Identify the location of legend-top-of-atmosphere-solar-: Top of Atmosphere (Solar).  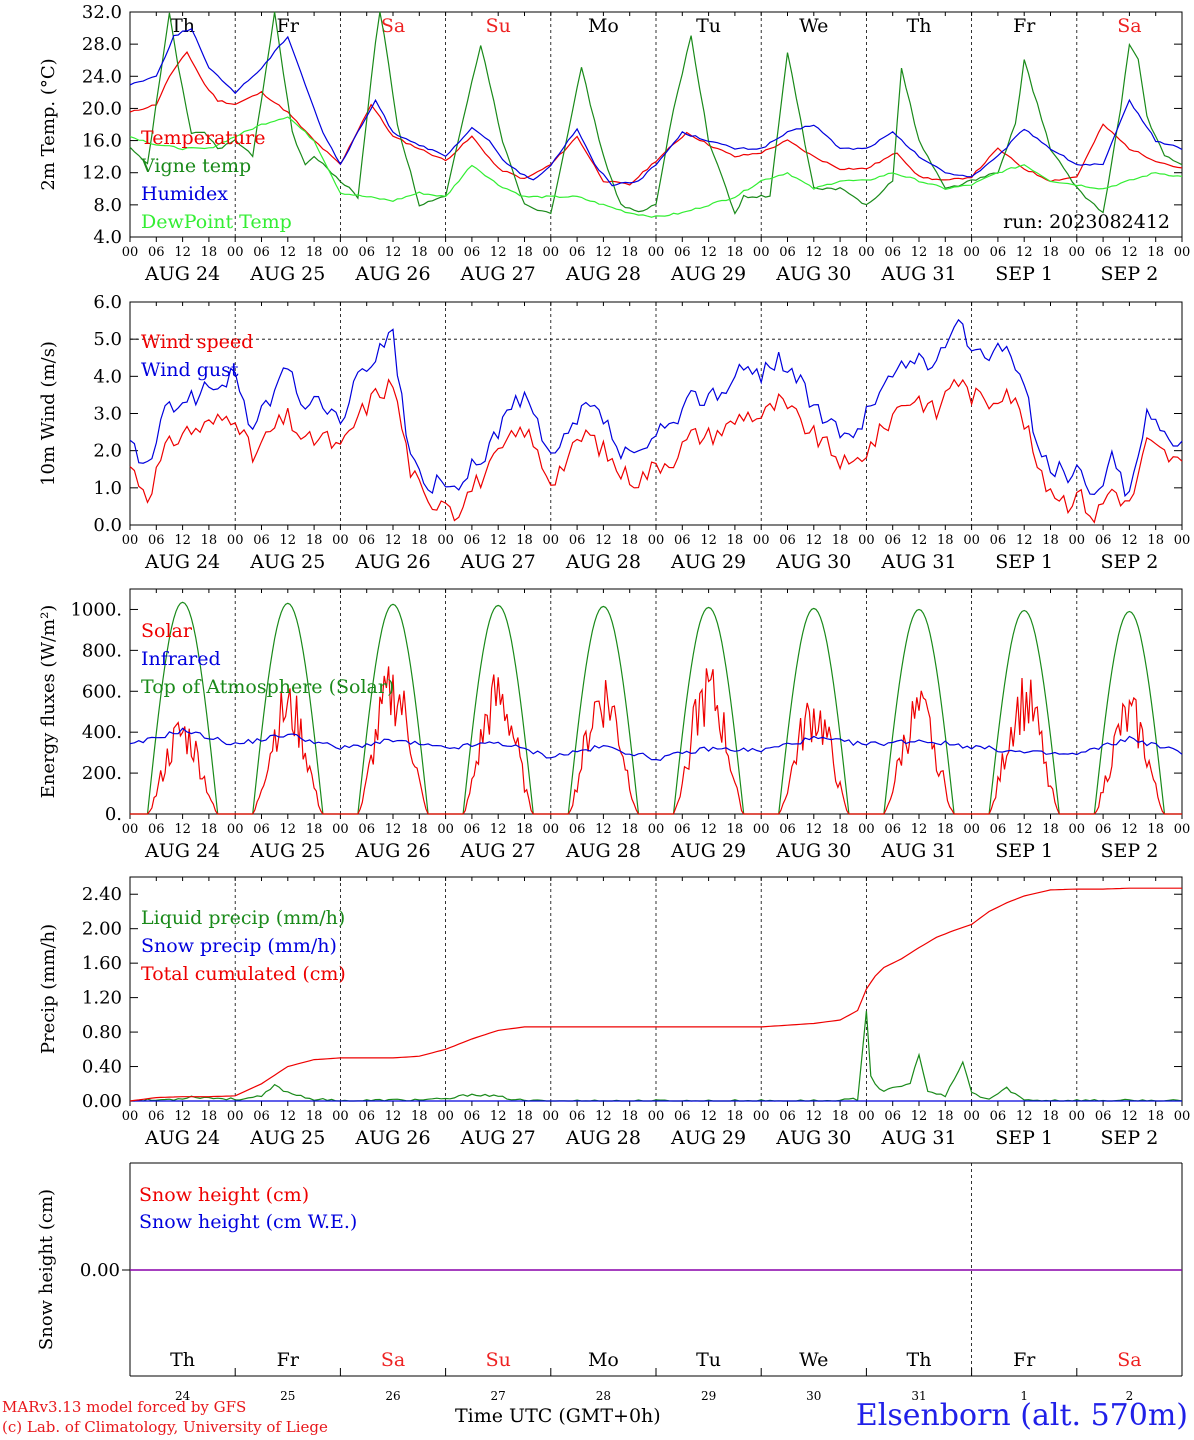
(267, 687).